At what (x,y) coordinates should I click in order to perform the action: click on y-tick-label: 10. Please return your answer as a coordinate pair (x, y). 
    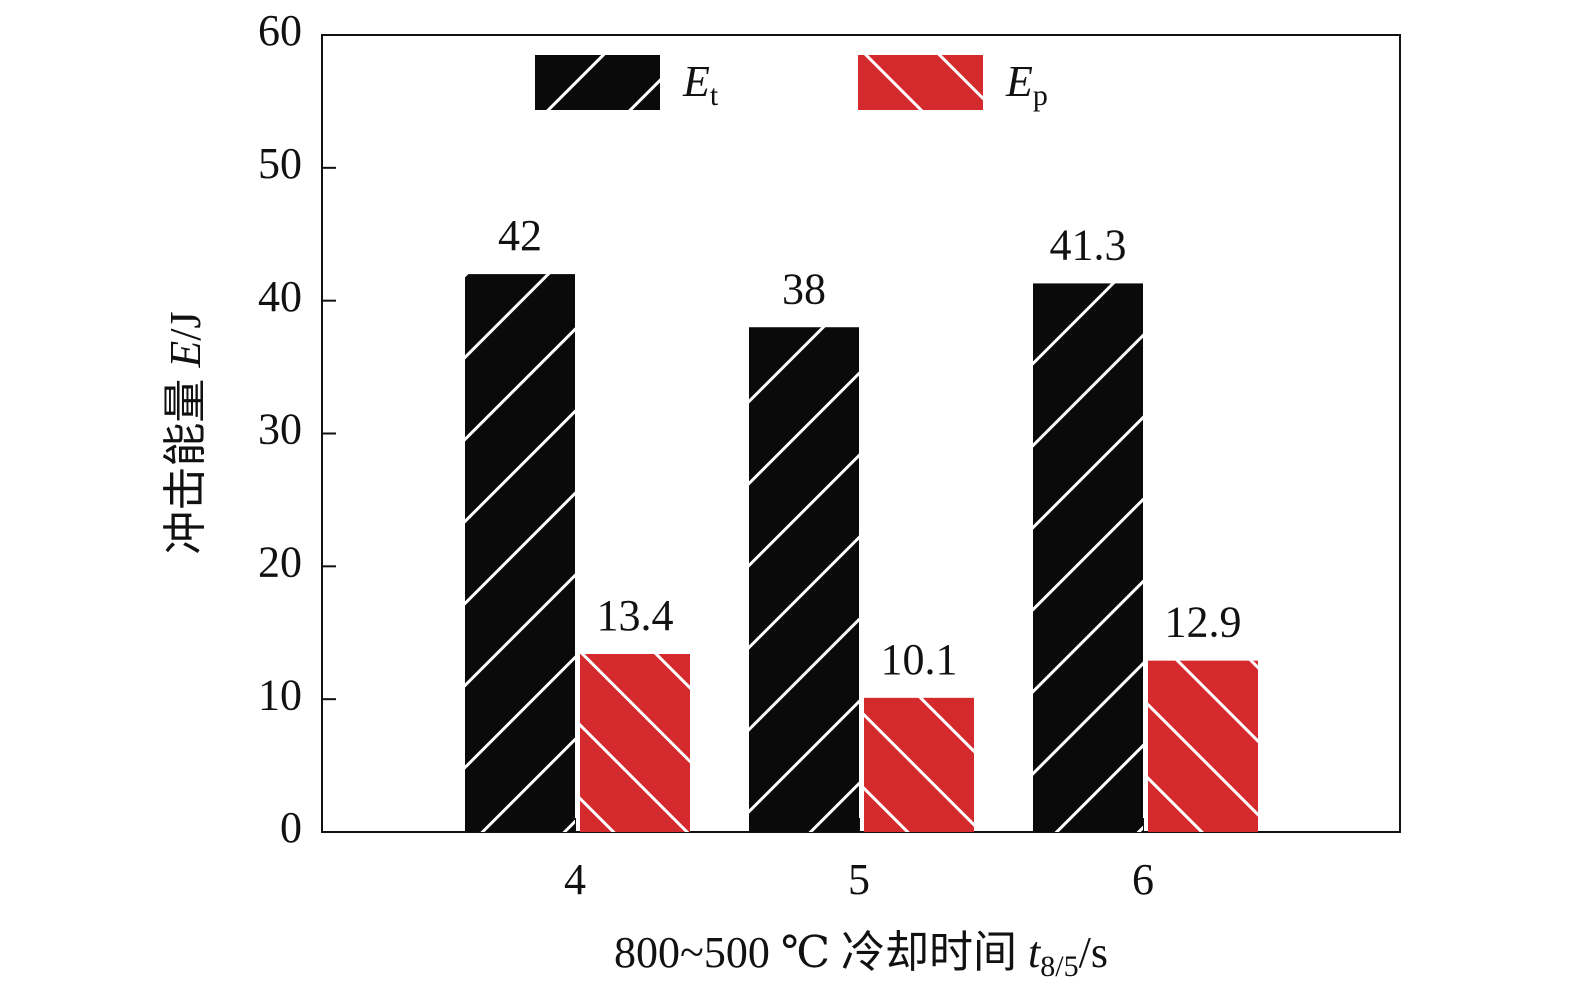
    Looking at the image, I should click on (280, 694).